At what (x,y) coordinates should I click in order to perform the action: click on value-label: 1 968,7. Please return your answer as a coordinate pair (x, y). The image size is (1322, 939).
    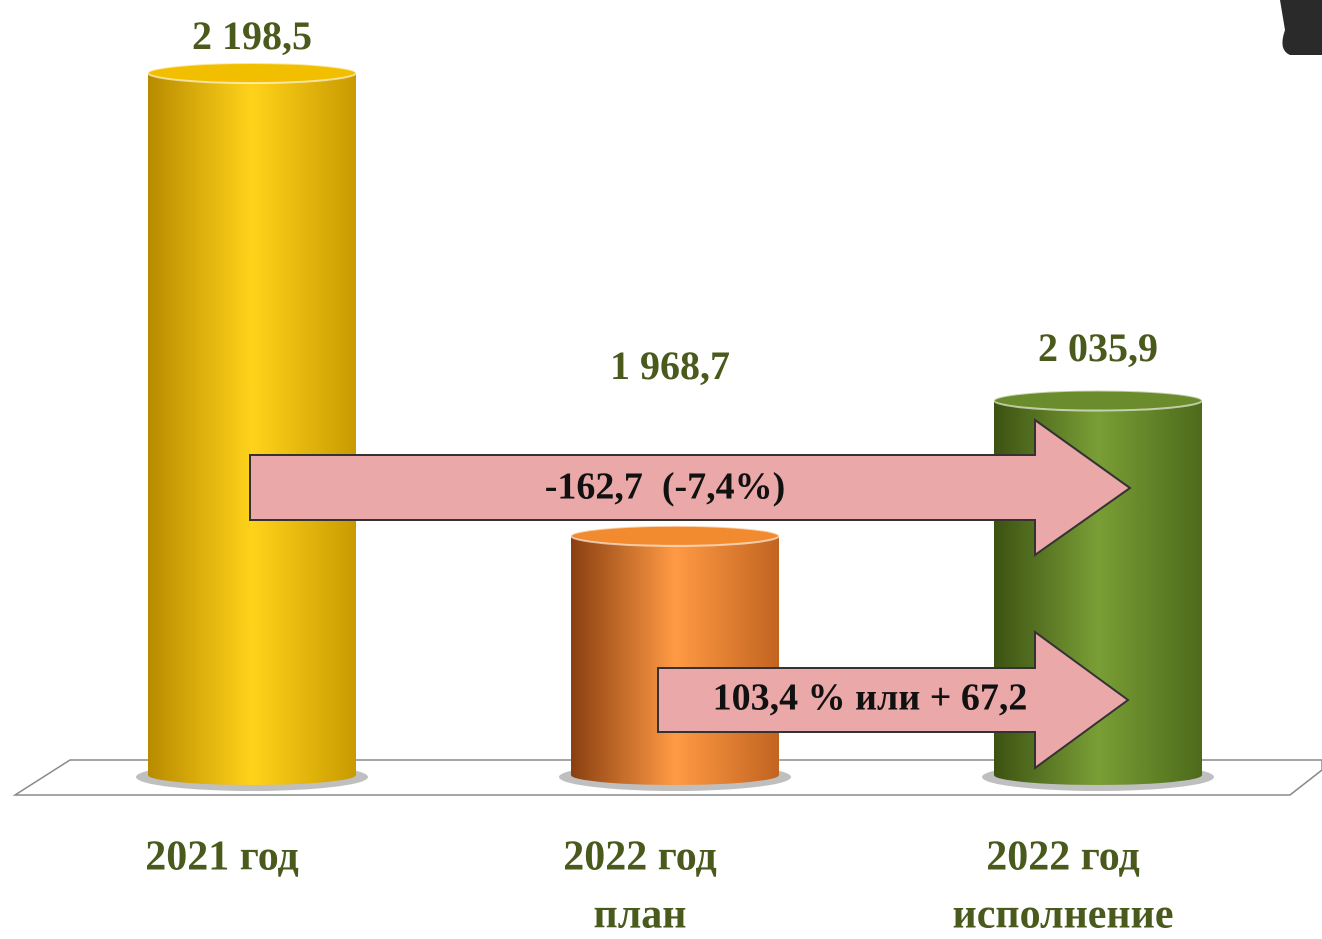
    Looking at the image, I should click on (670, 365).